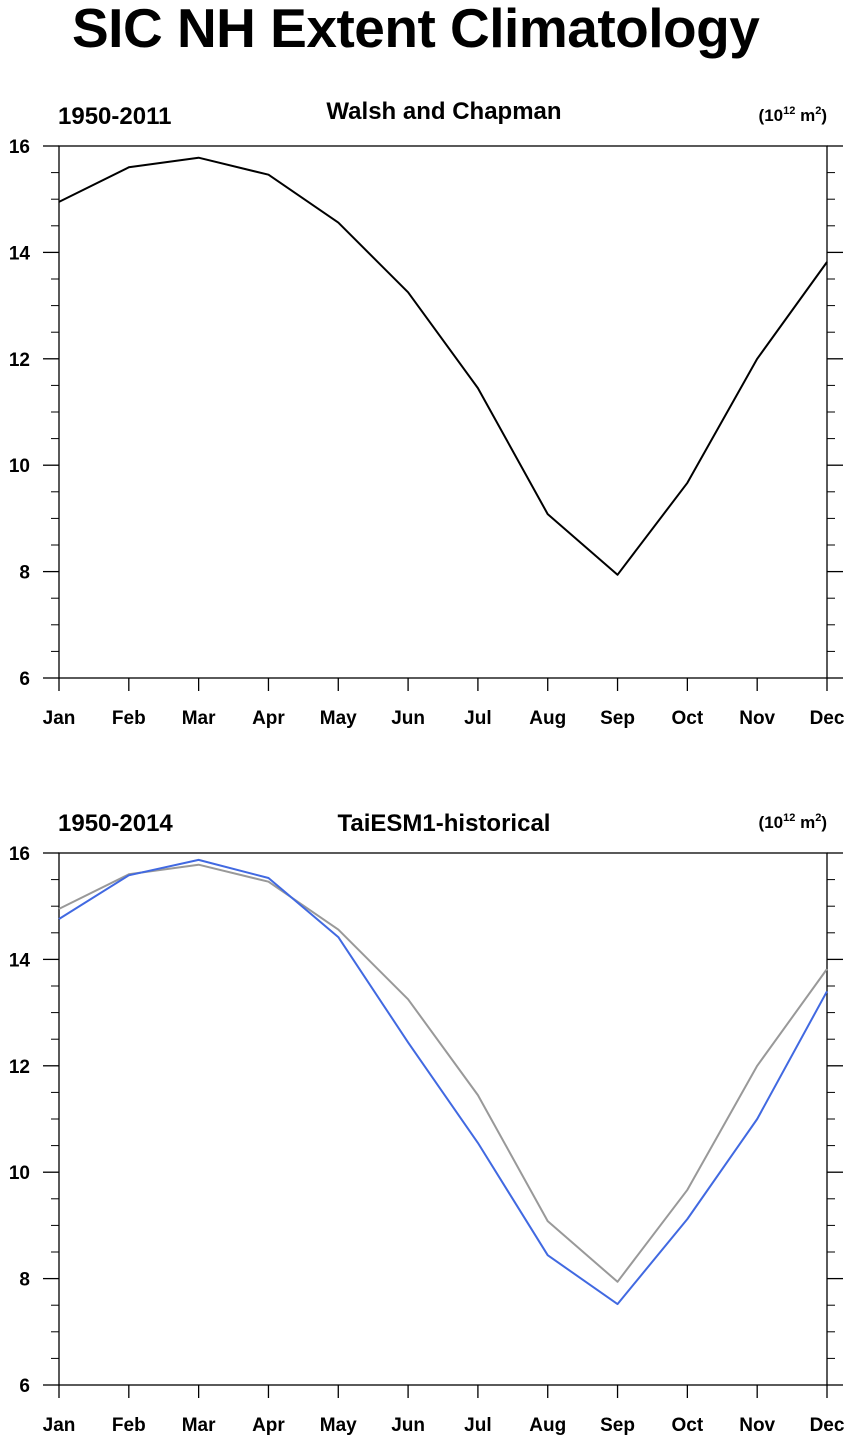 The width and height of the screenshot is (853, 1443). Describe the element at coordinates (114, 116) in the screenshot. I see `period-label: 1950-2011` at that location.